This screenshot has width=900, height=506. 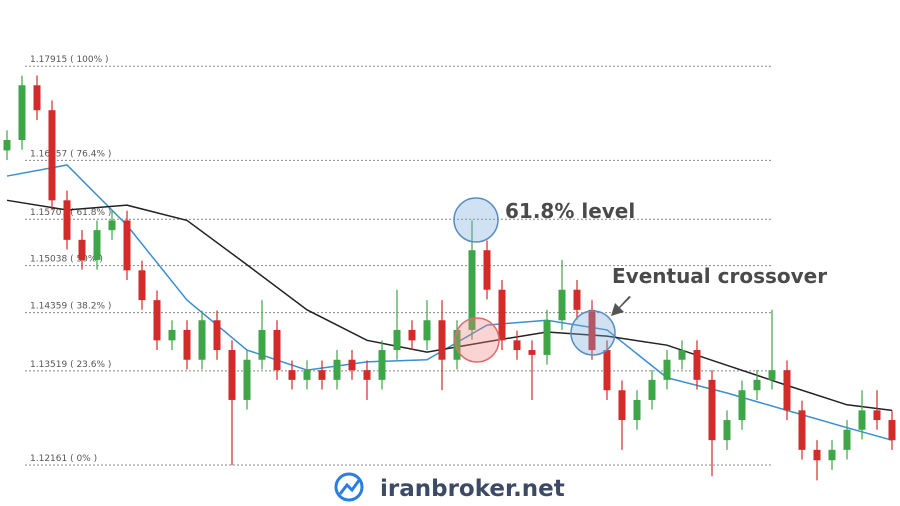 I want to click on fib-label: 1.14359 ( 38.2% ), so click(x=70, y=307).